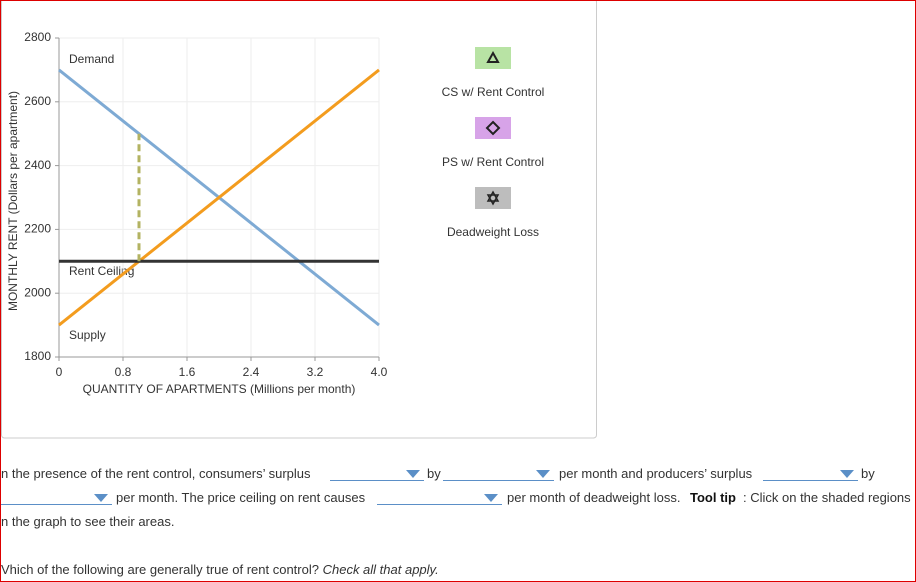 This screenshot has height=582, width=916. Describe the element at coordinates (827, 497) in the screenshot. I see `question-text: : Click on the shaded regions` at that location.